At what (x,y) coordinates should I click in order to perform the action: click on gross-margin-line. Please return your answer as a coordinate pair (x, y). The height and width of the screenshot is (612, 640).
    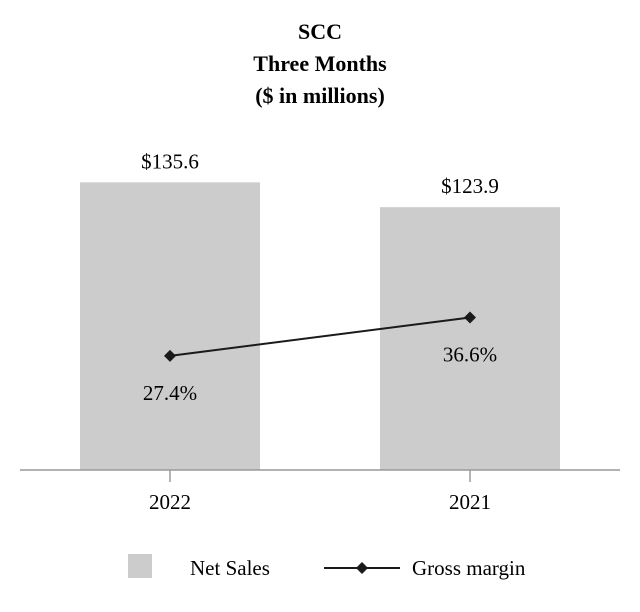
    Looking at the image, I should click on (320, 336).